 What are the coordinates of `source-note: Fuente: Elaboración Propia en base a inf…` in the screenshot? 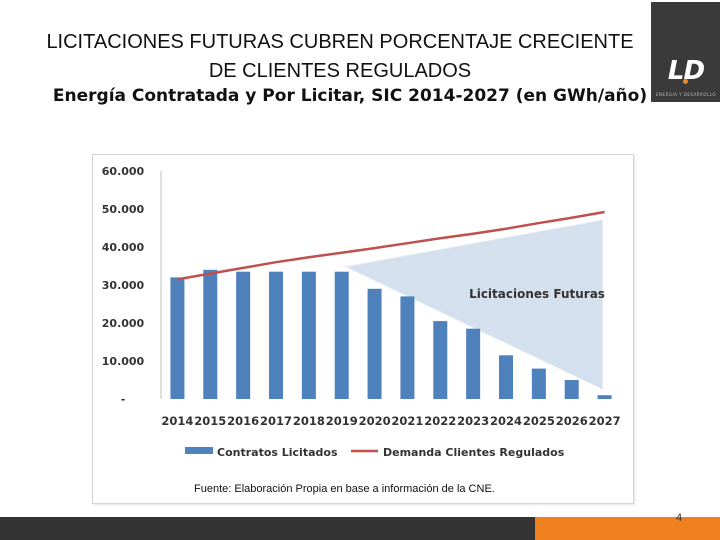 It's located at (344, 489).